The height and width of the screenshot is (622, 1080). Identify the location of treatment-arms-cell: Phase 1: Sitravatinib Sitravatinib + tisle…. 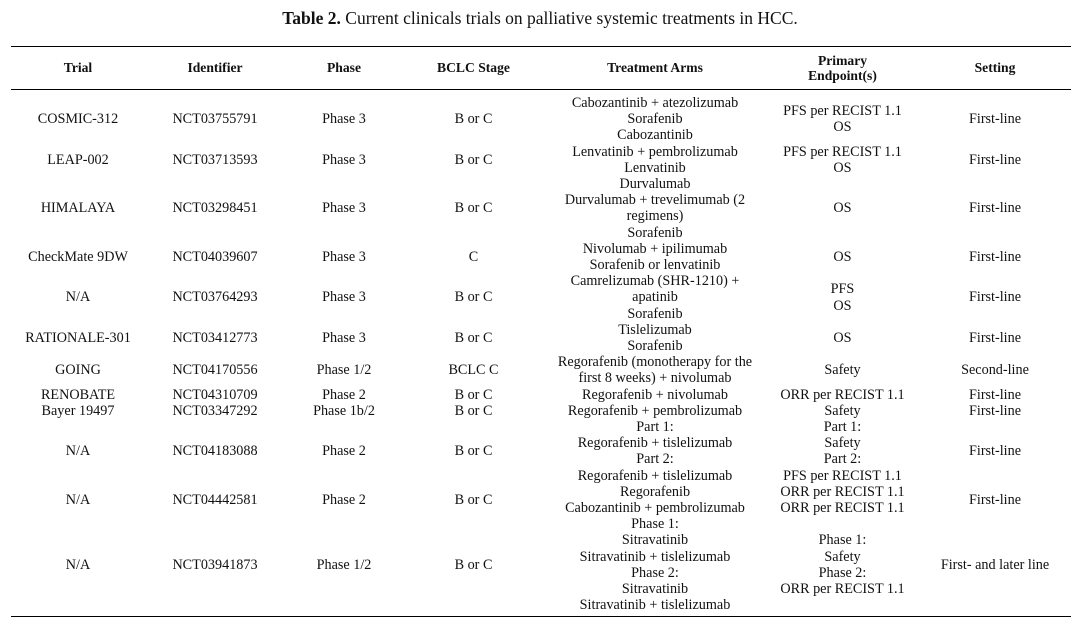
(655, 566).